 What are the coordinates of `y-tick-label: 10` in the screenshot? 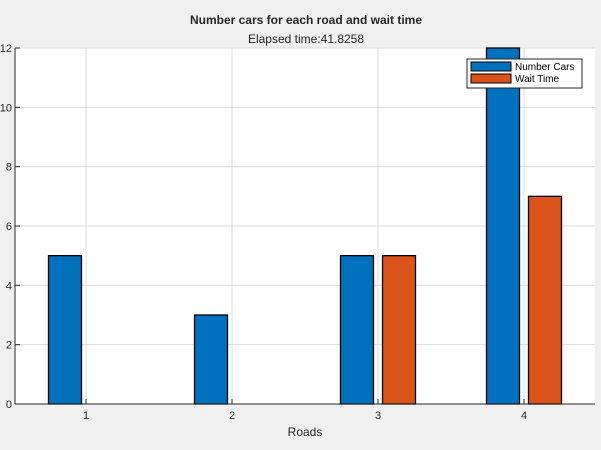 It's located at (6, 108).